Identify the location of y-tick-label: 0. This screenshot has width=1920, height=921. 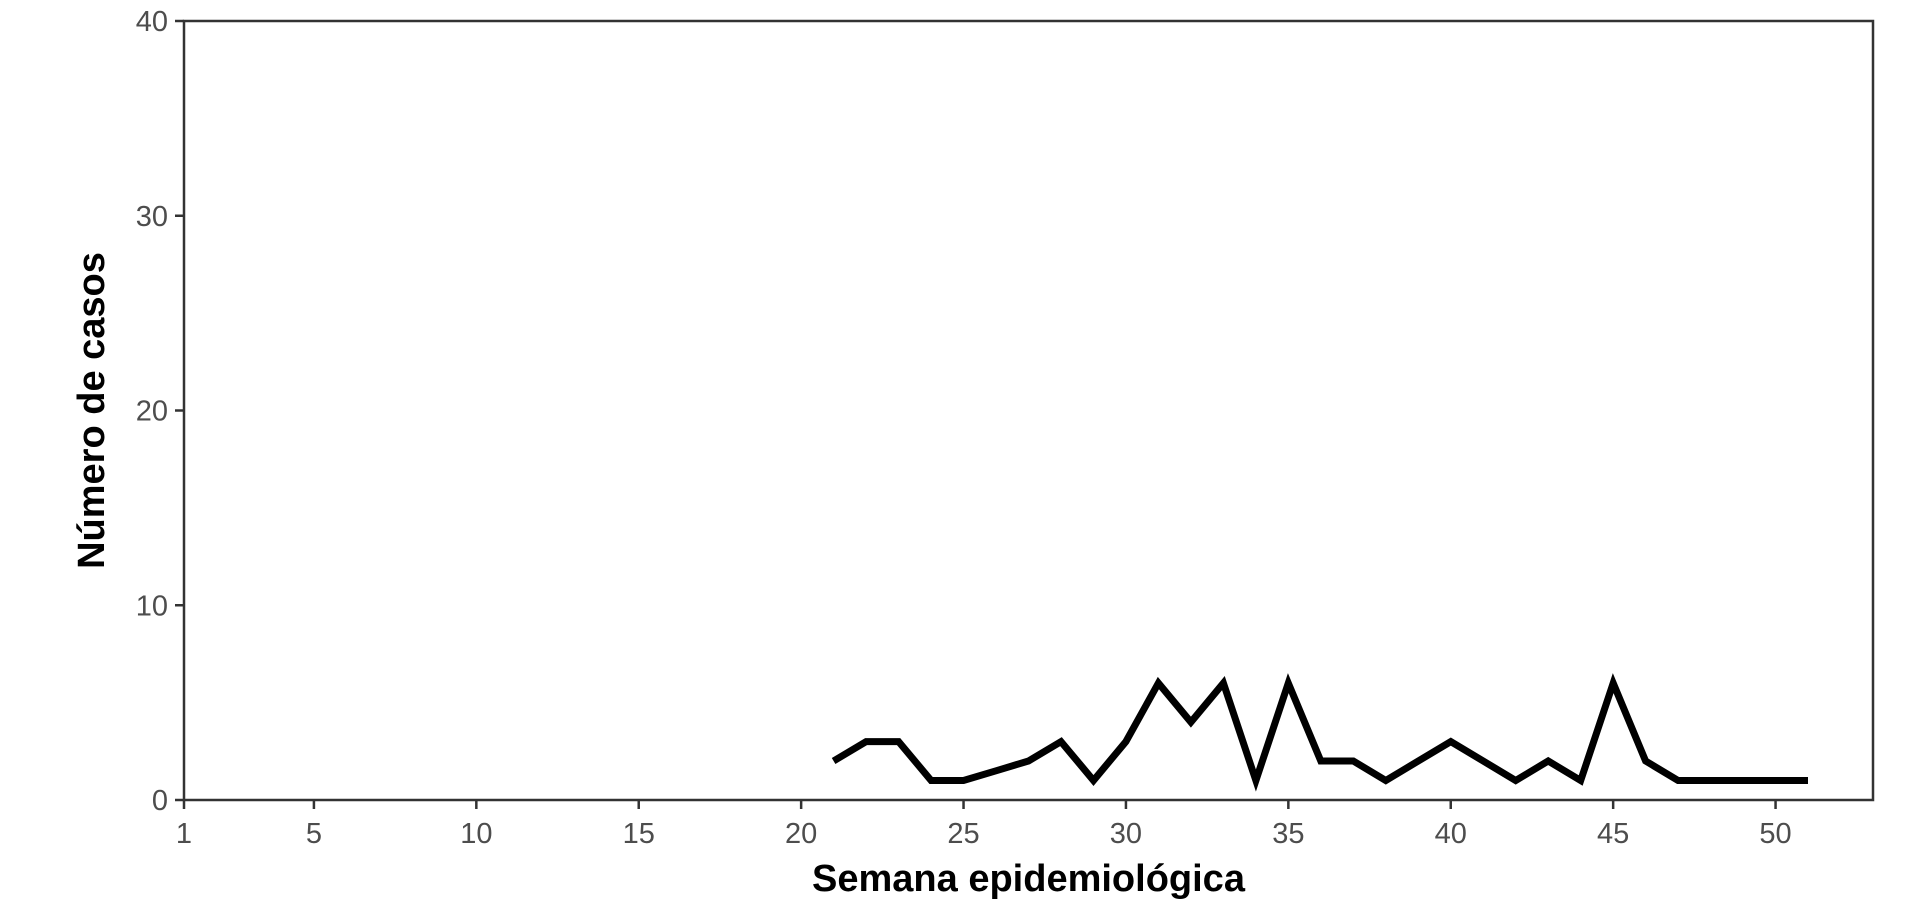
(160, 801).